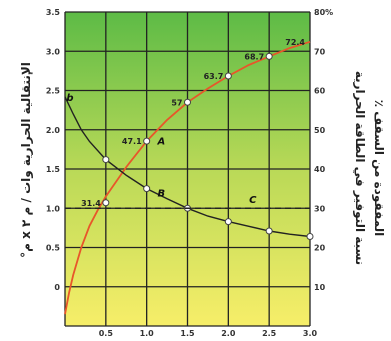 This screenshot has width=391, height=341. What do you see at coordinates (214, 76) in the screenshot?
I see `data-label: 63.7` at bounding box center [214, 76].